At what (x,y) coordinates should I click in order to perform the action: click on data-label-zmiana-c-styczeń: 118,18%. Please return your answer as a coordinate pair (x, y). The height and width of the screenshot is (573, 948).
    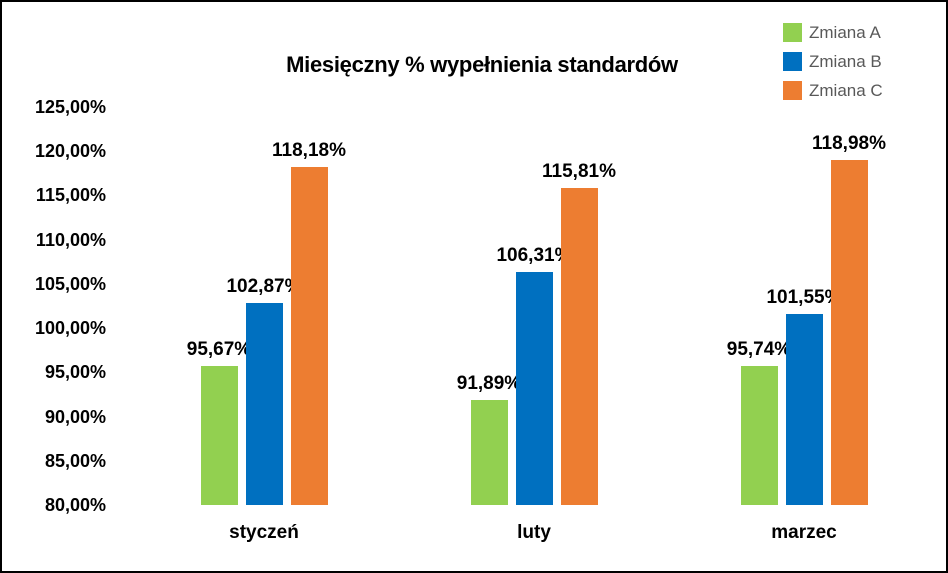
    Looking at the image, I should click on (309, 151).